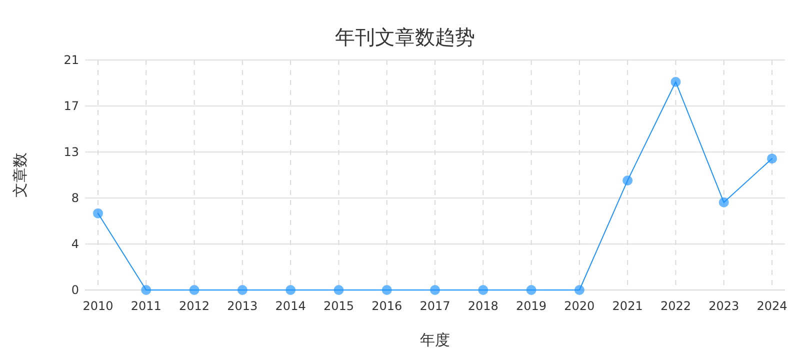  Describe the element at coordinates (75, 290) in the screenshot. I see `y-tick-label: 0` at that location.